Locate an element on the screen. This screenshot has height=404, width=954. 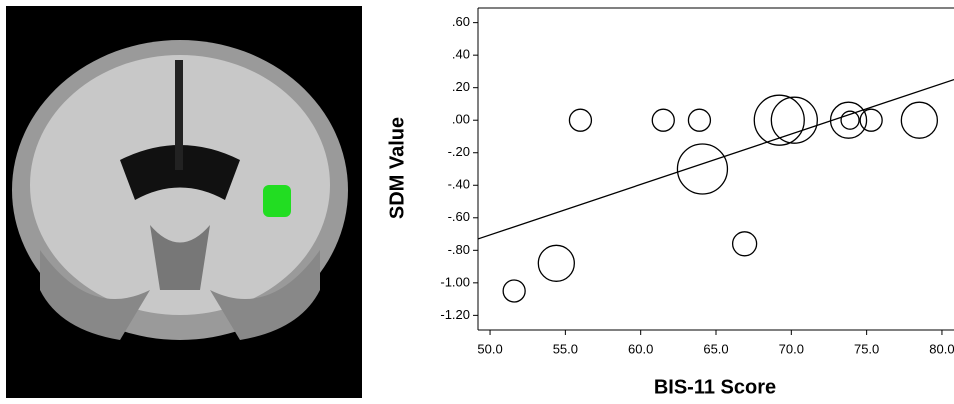
x-tick-label: 50.0 is located at coordinates (489, 348).